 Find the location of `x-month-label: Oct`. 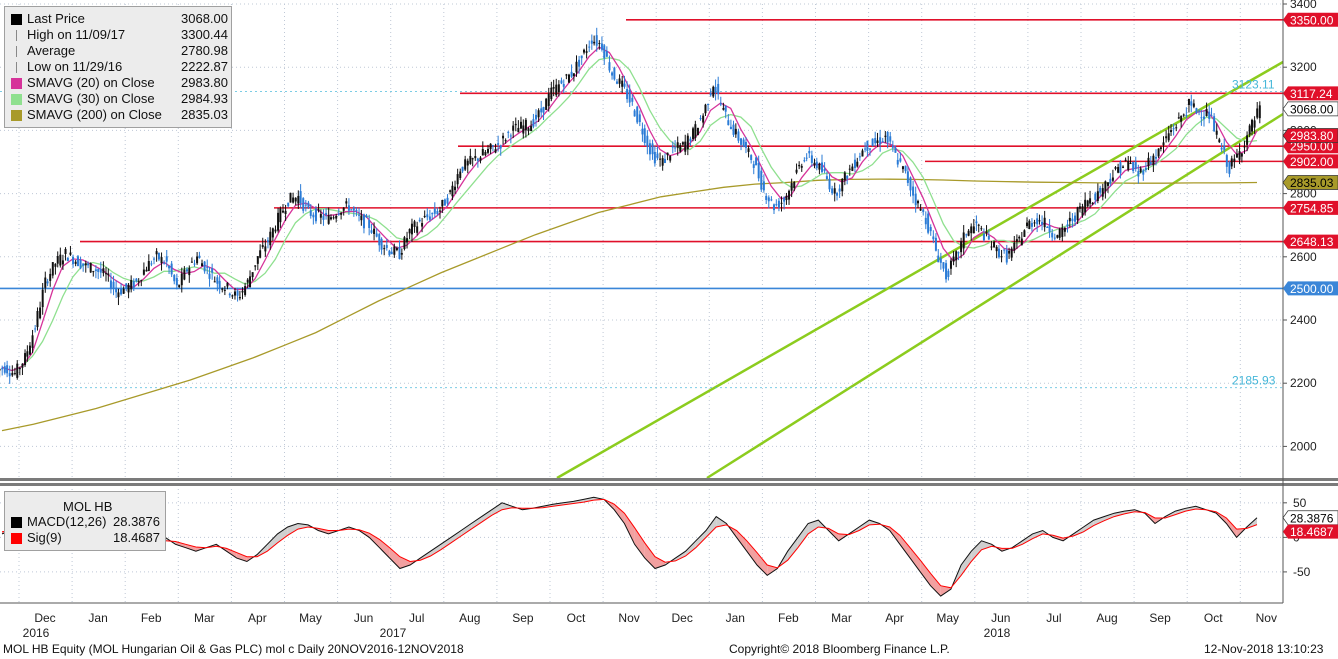

x-month-label: Oct is located at coordinates (576, 618).